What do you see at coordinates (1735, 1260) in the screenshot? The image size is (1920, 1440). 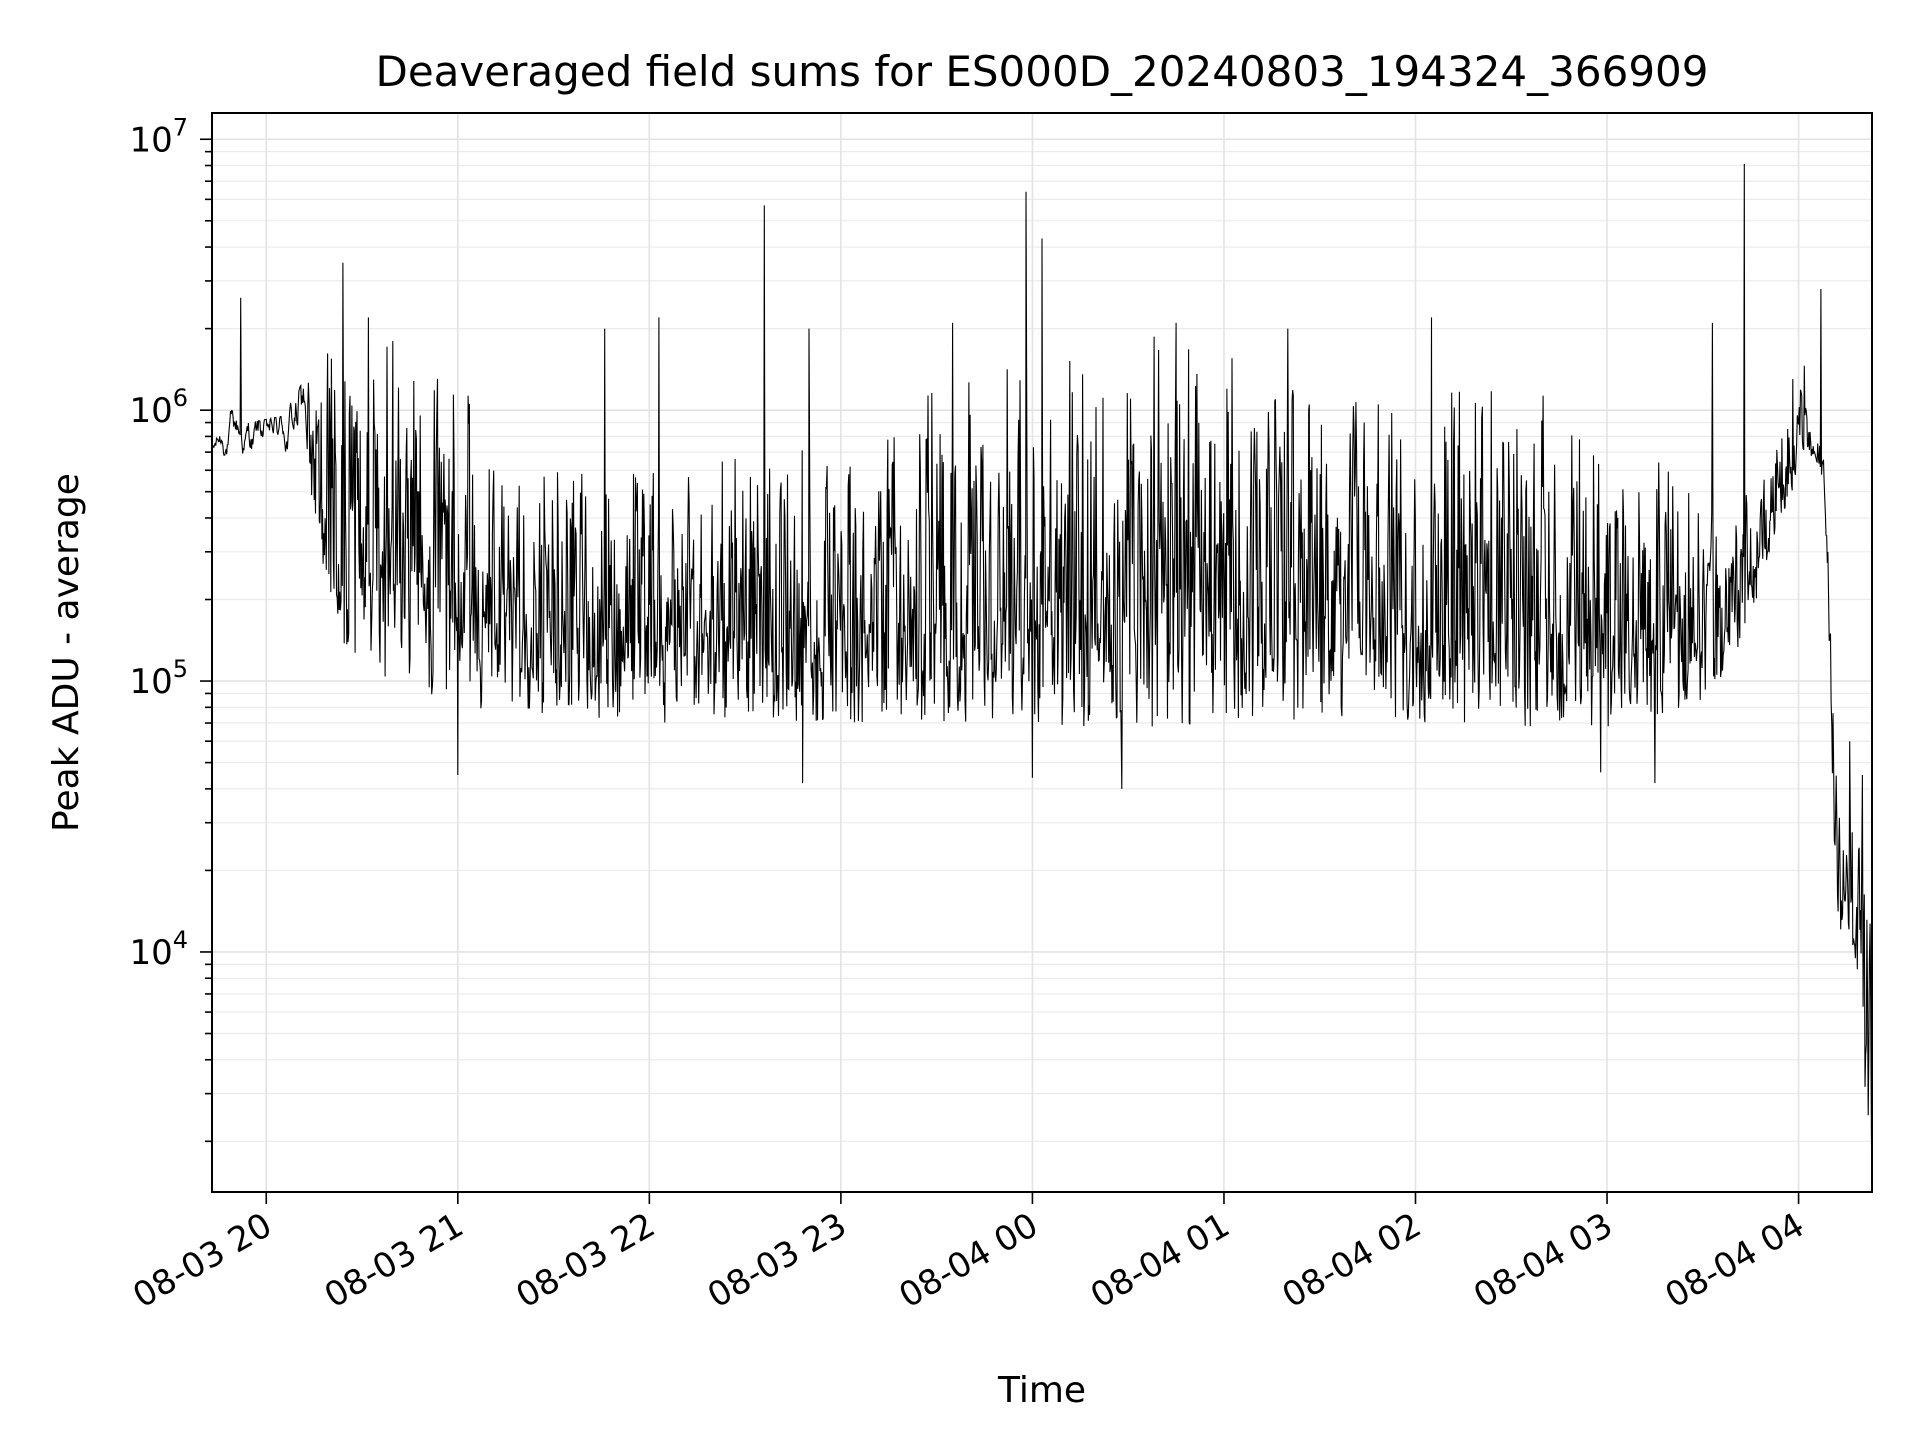 I see `x-tick-label: 08-04 04` at bounding box center [1735, 1260].